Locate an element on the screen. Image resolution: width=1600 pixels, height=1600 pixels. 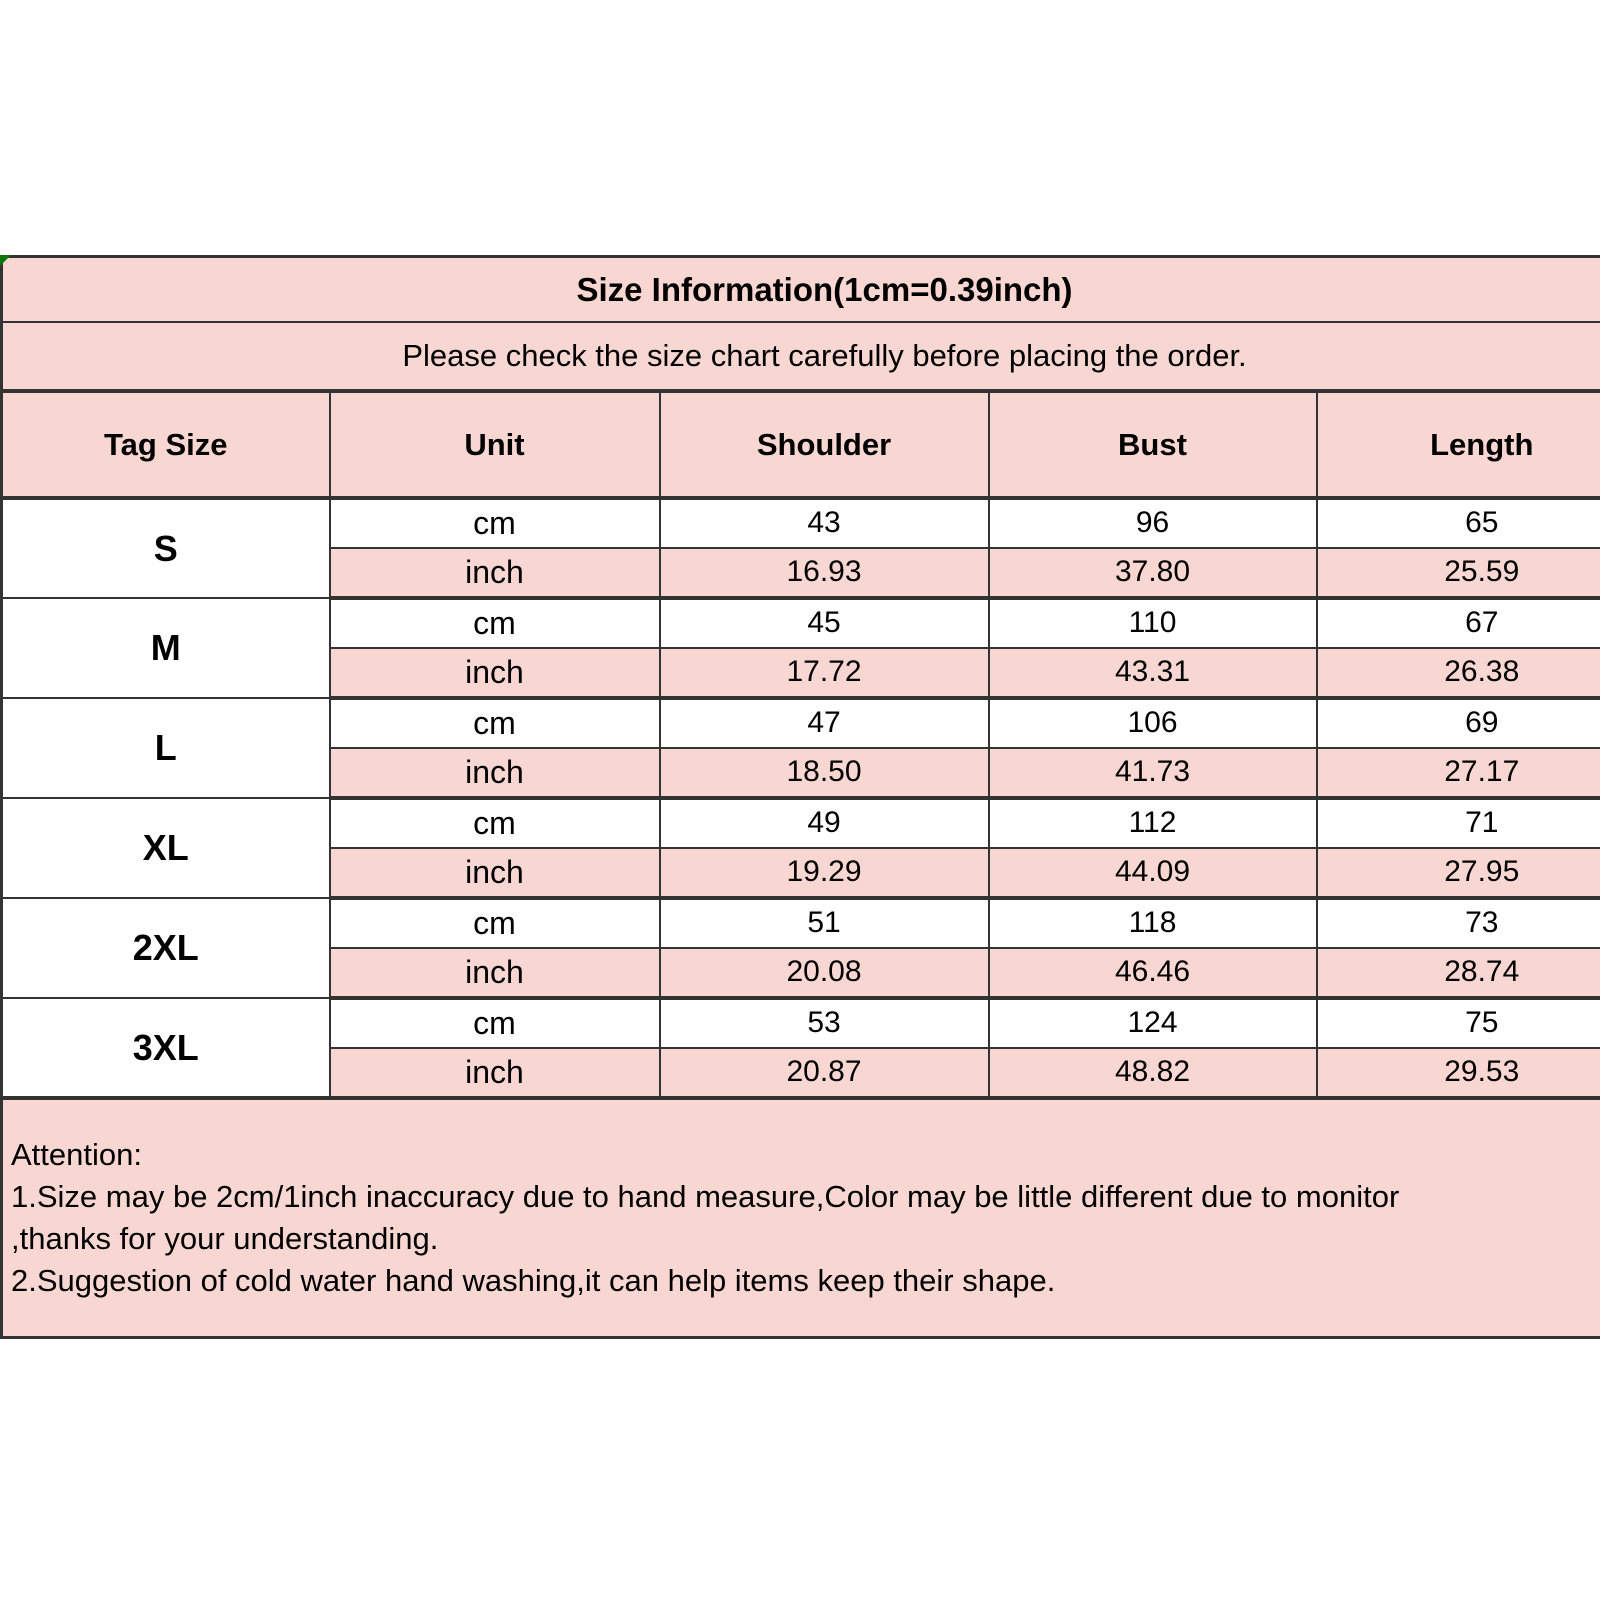
2xl-shoulder-cm: 51 is located at coordinates (824, 923).